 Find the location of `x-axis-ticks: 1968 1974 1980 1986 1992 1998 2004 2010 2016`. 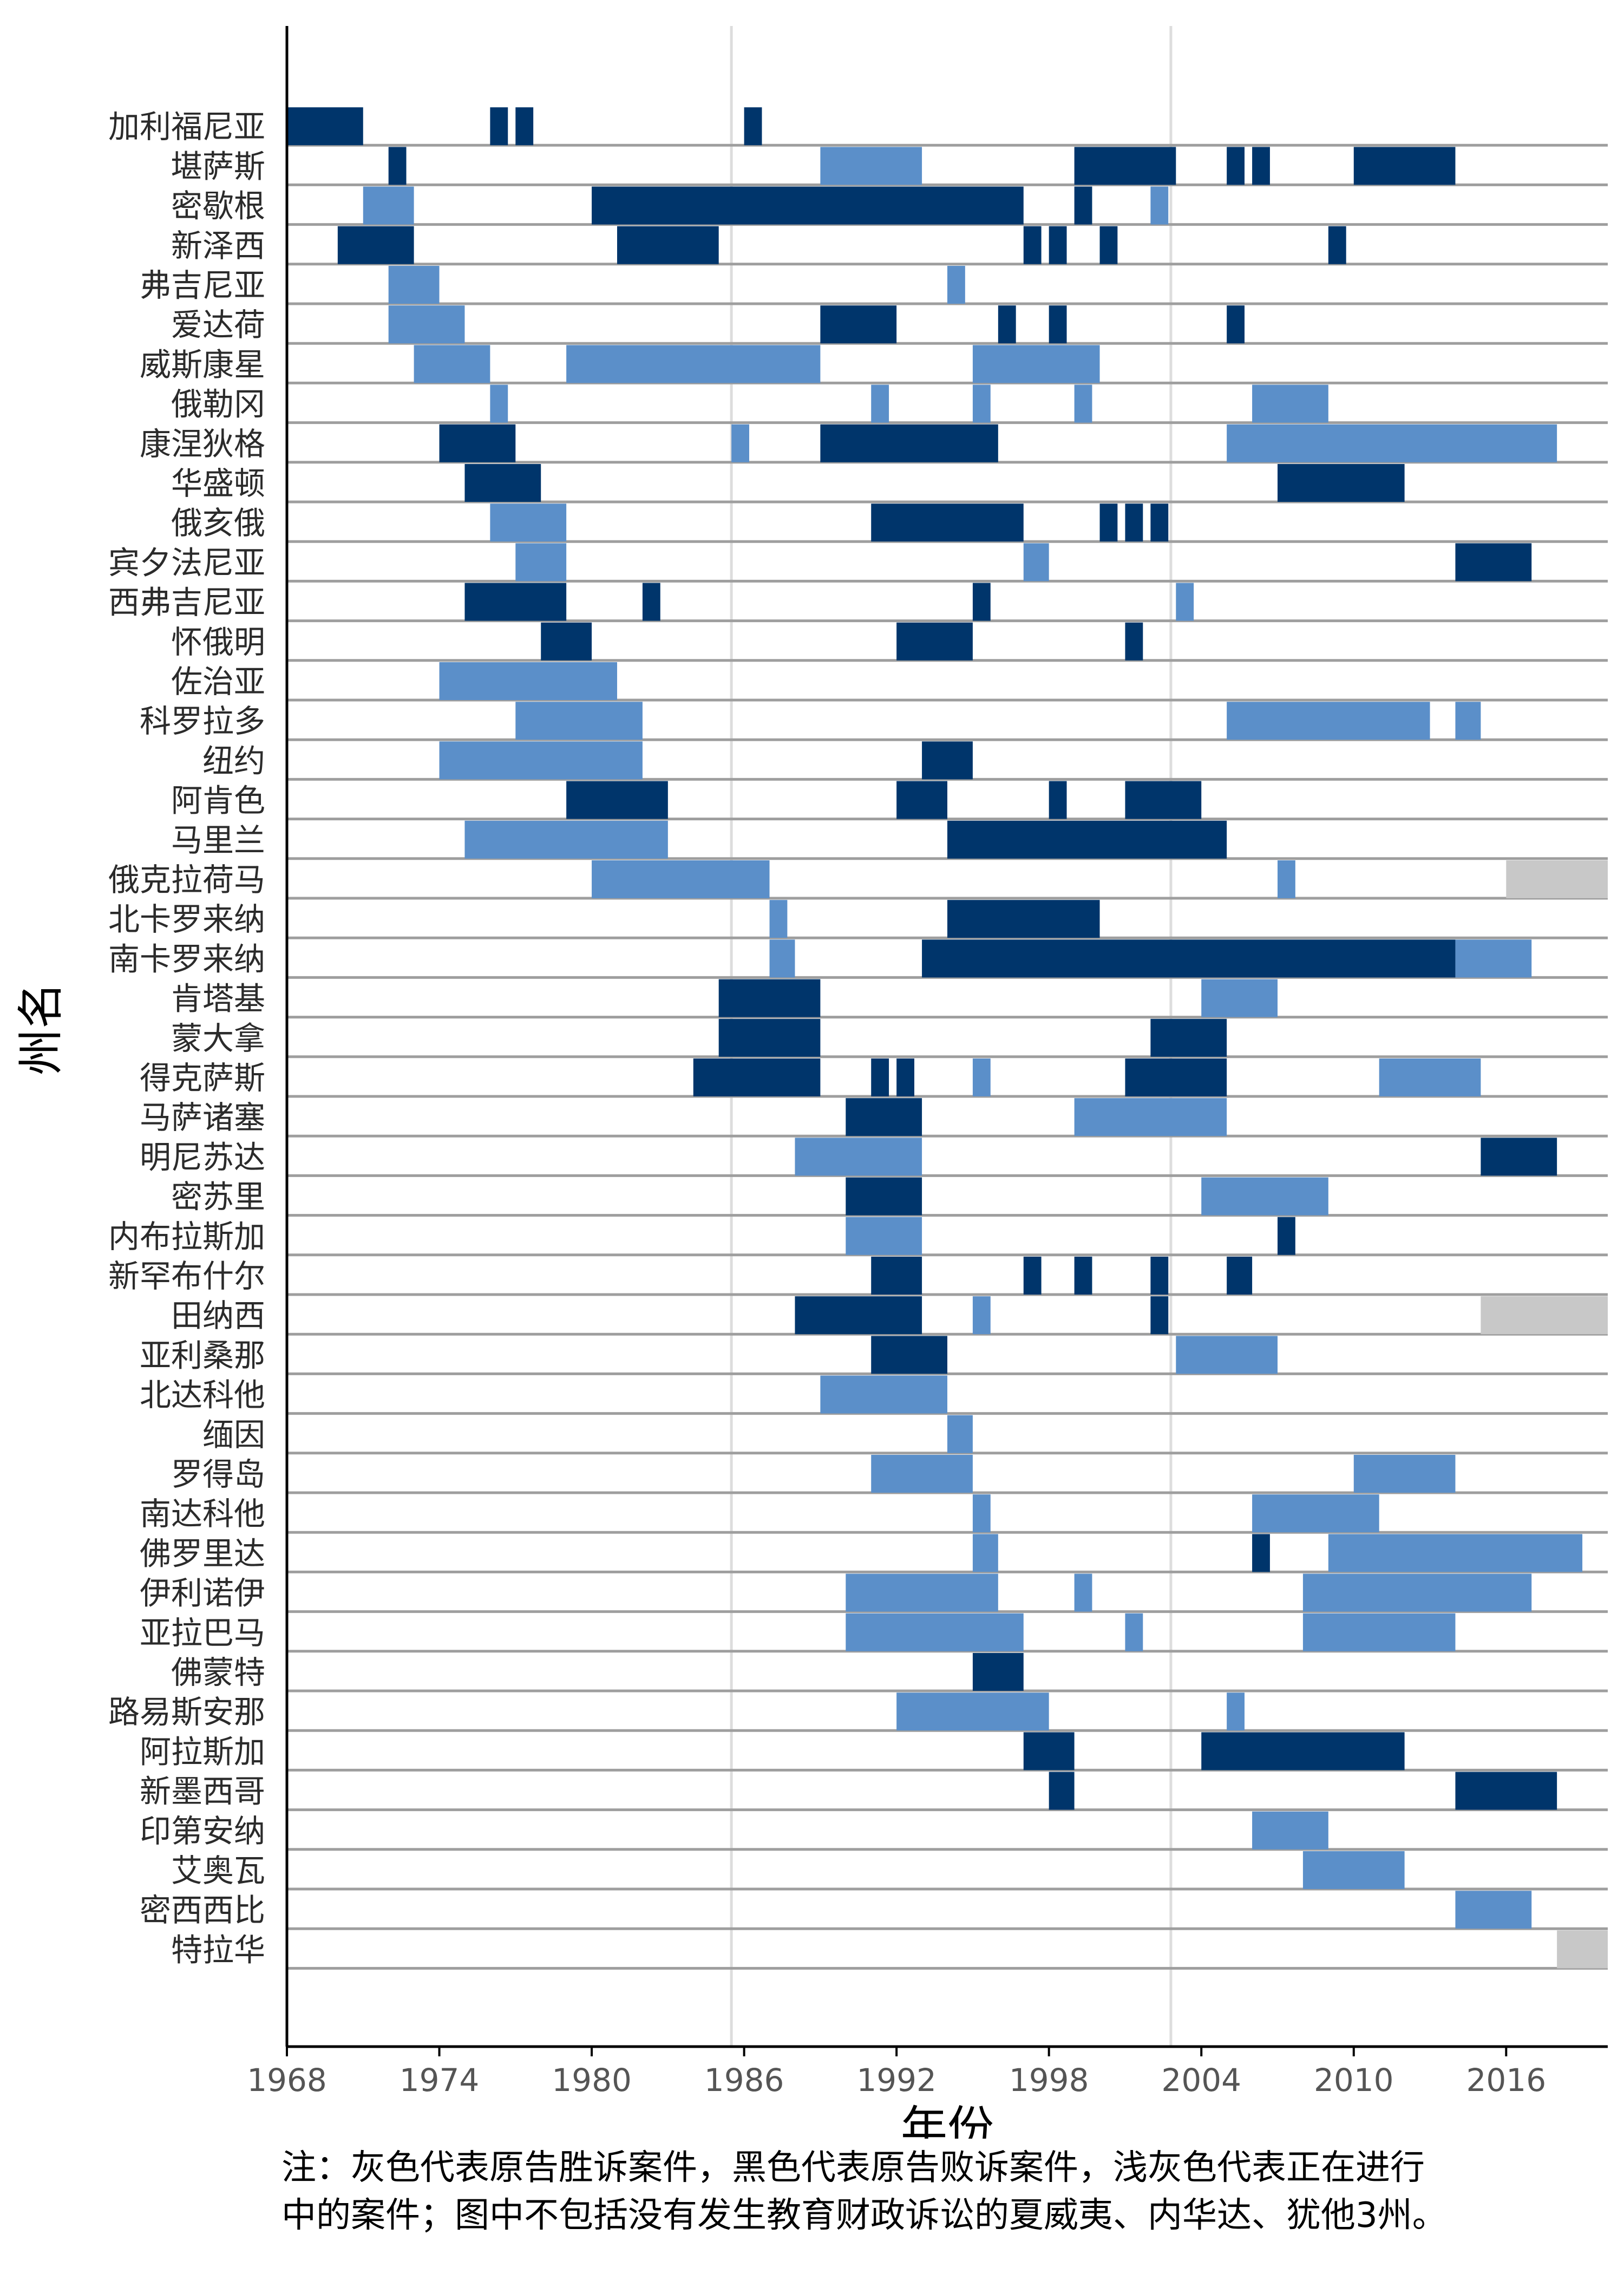

x-axis-ticks: 1968 1974 1980 1986 1992 1998 2004 2010 2016 is located at coordinates (896, 2073).